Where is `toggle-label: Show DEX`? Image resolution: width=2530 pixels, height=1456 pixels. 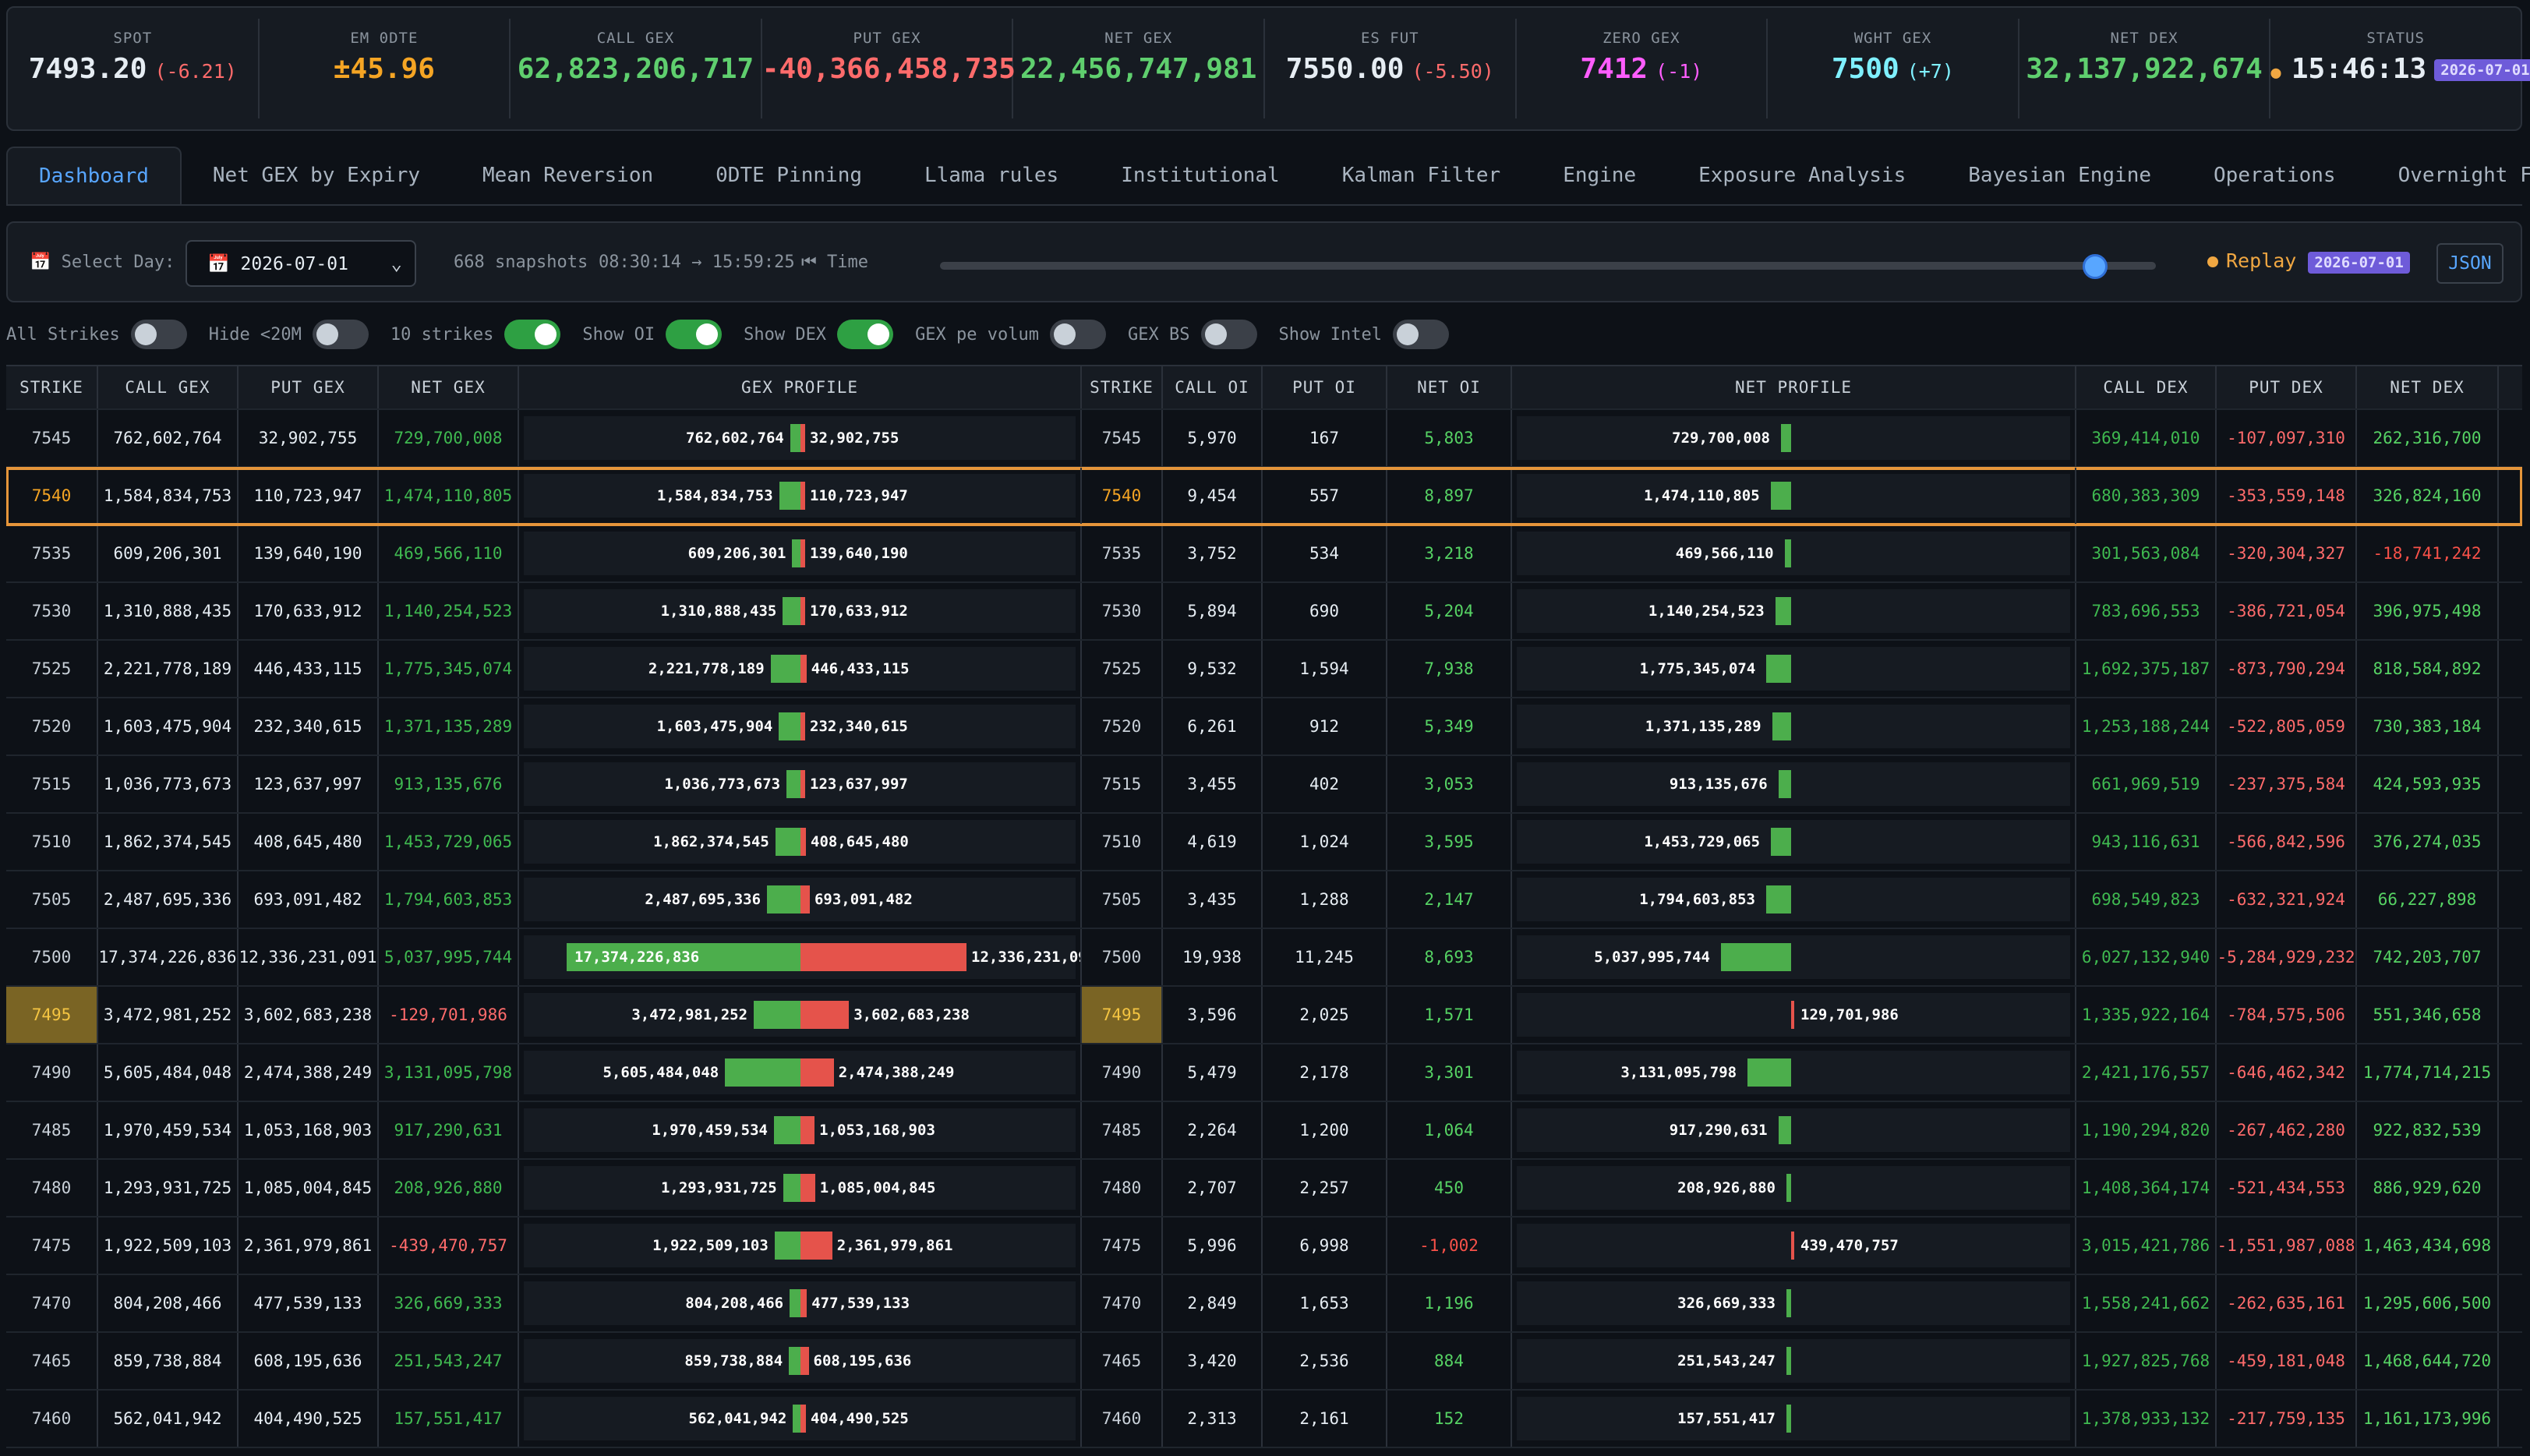
toggle-label: Show DEX is located at coordinates (785, 335).